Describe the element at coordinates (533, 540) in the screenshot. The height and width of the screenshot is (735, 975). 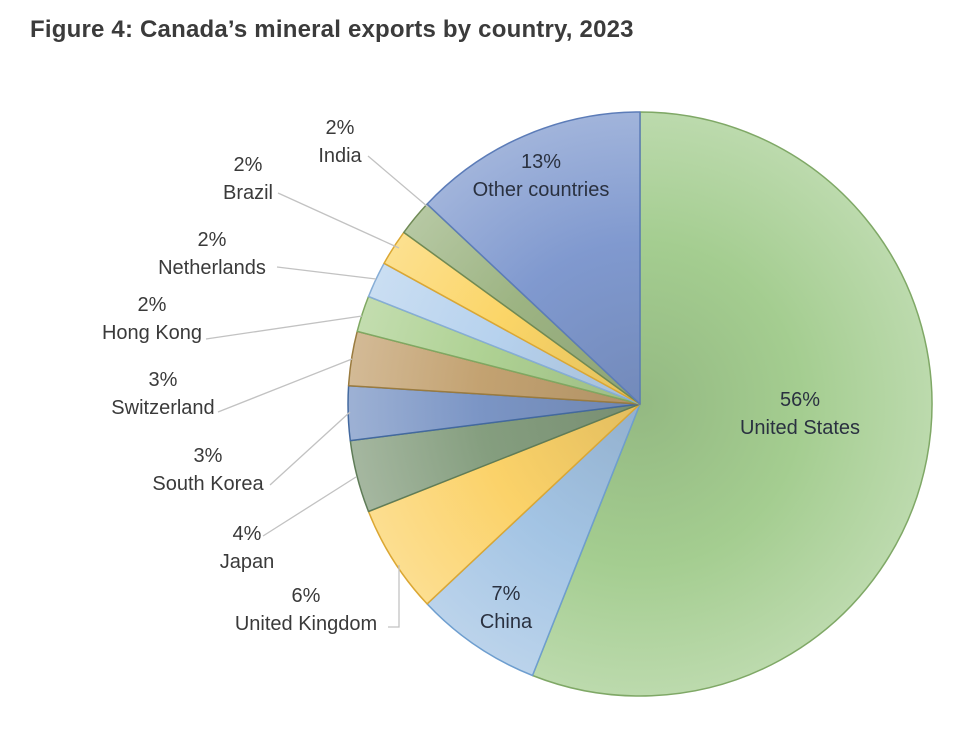
I see `pie-slice-china` at that location.